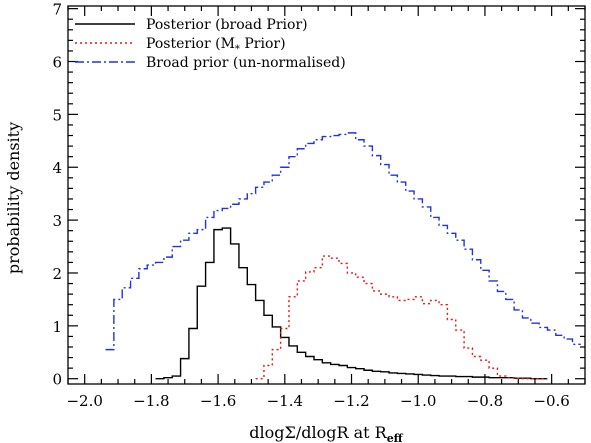 This screenshot has width=591, height=443. What do you see at coordinates (227, 25) in the screenshot?
I see `legend-label-posterior-broad: Posterior (broad Prior)` at bounding box center [227, 25].